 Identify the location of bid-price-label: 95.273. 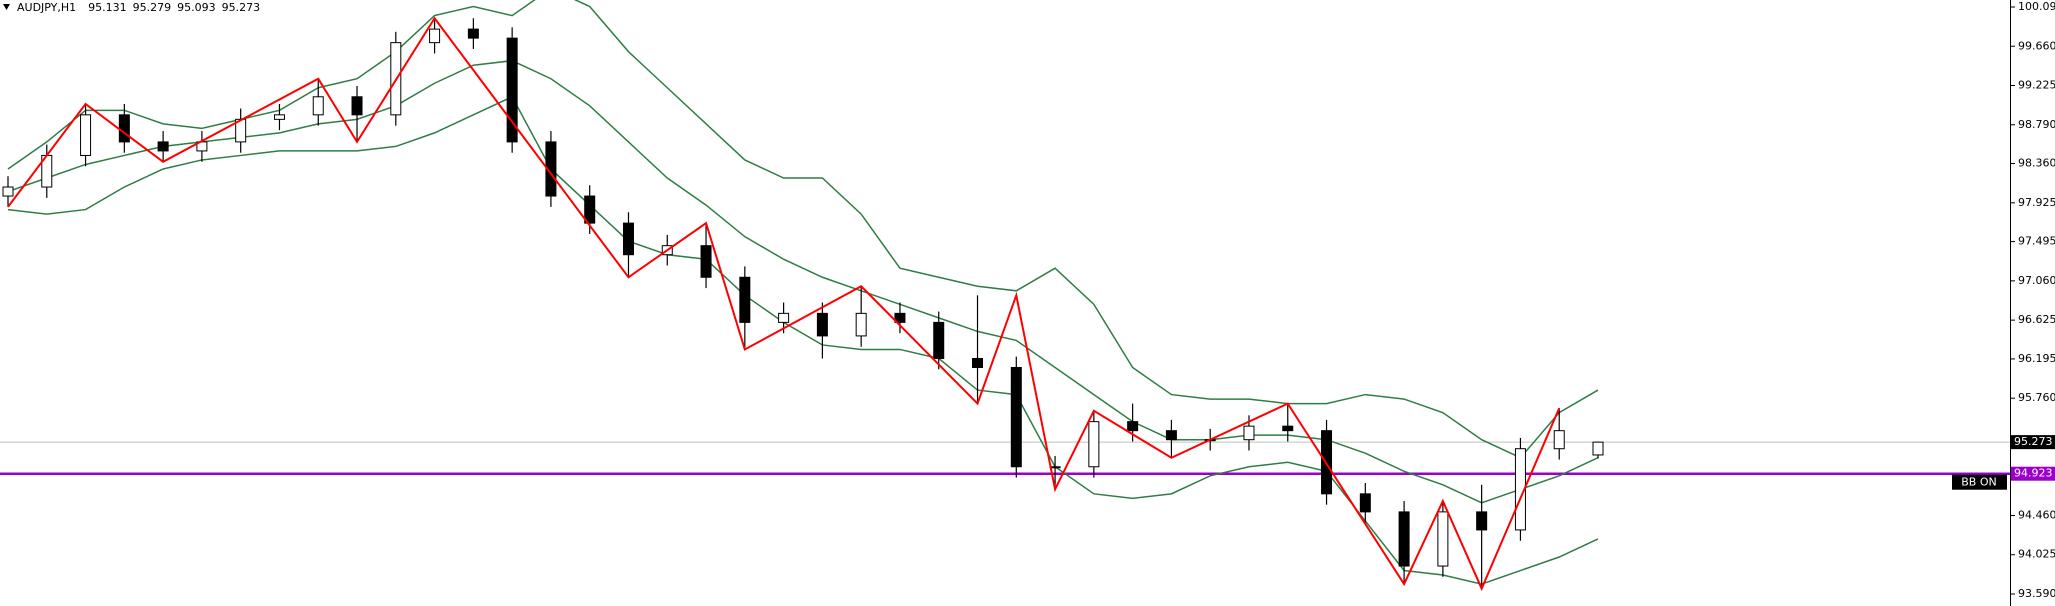
(2033, 441).